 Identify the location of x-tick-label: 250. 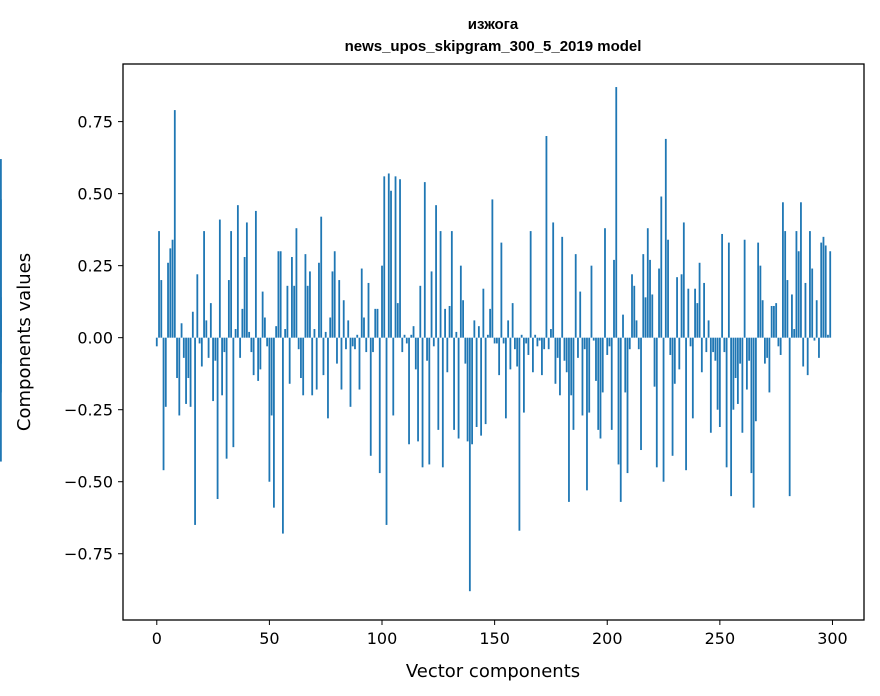
(720, 638).